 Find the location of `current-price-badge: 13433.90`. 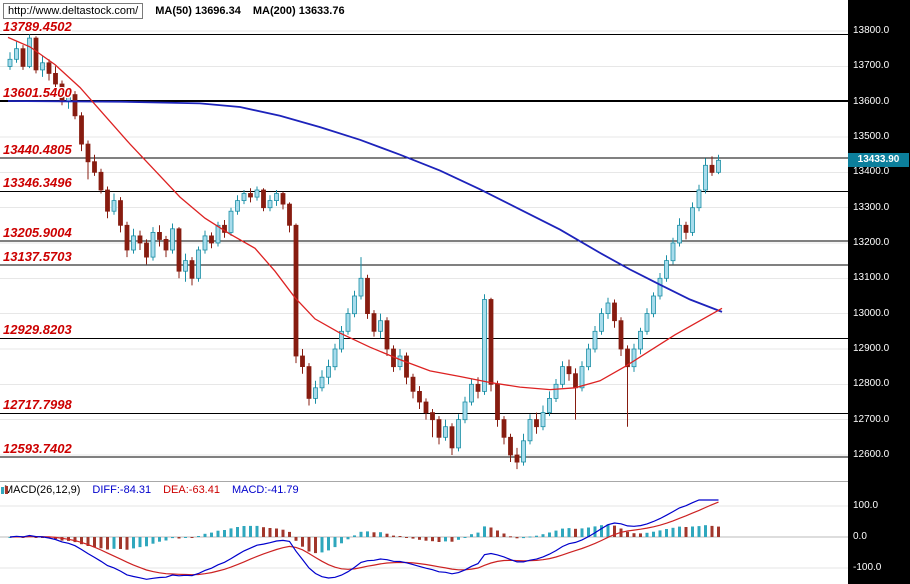

current-price-badge: 13433.90 is located at coordinates (878, 160).